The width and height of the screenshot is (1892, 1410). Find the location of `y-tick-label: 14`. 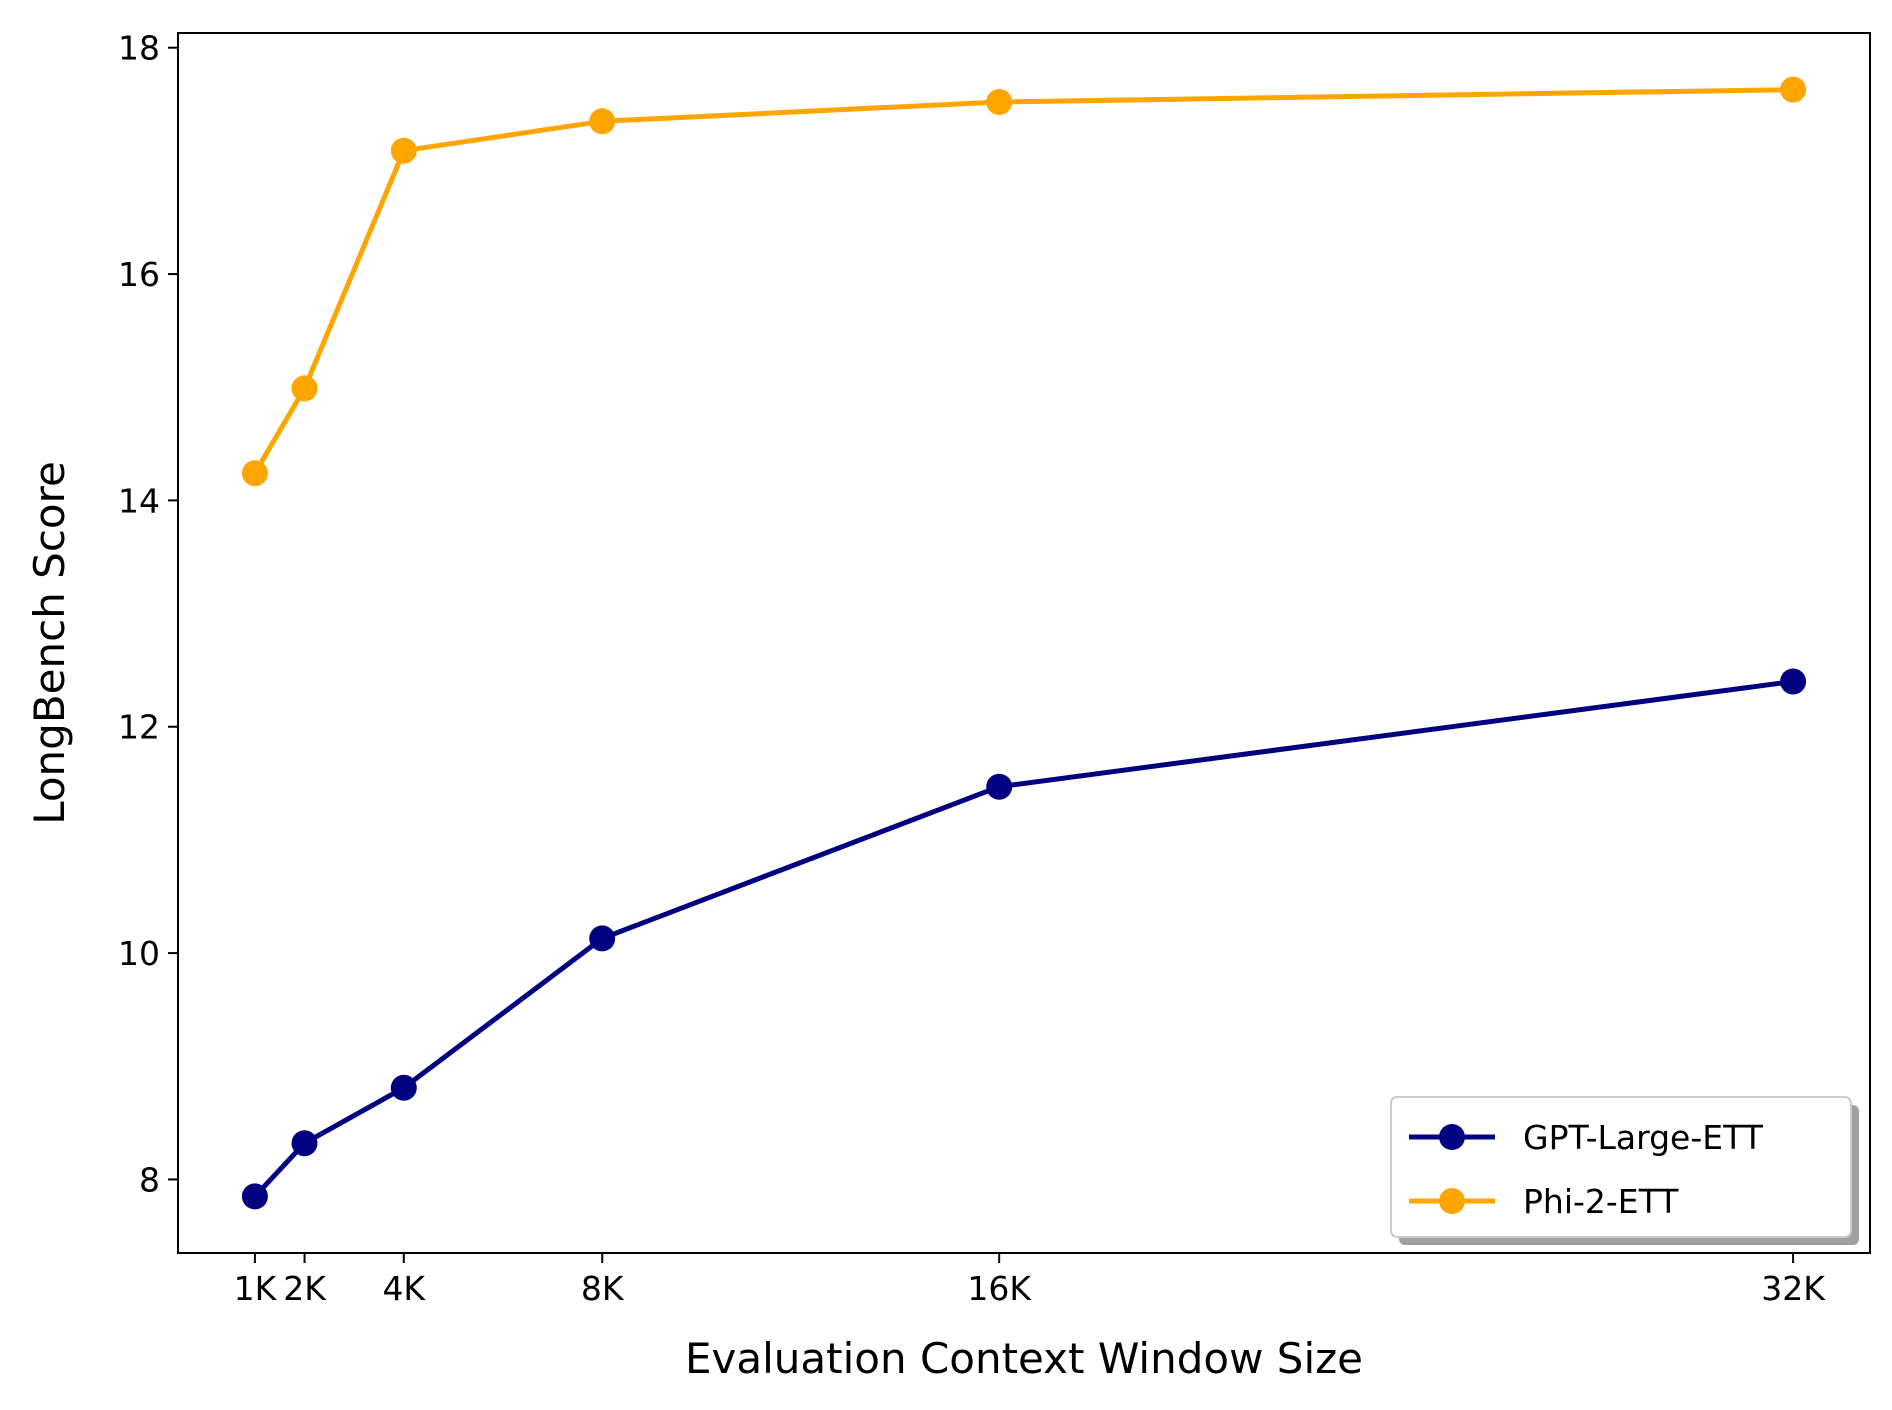

y-tick-label: 14 is located at coordinates (139, 500).